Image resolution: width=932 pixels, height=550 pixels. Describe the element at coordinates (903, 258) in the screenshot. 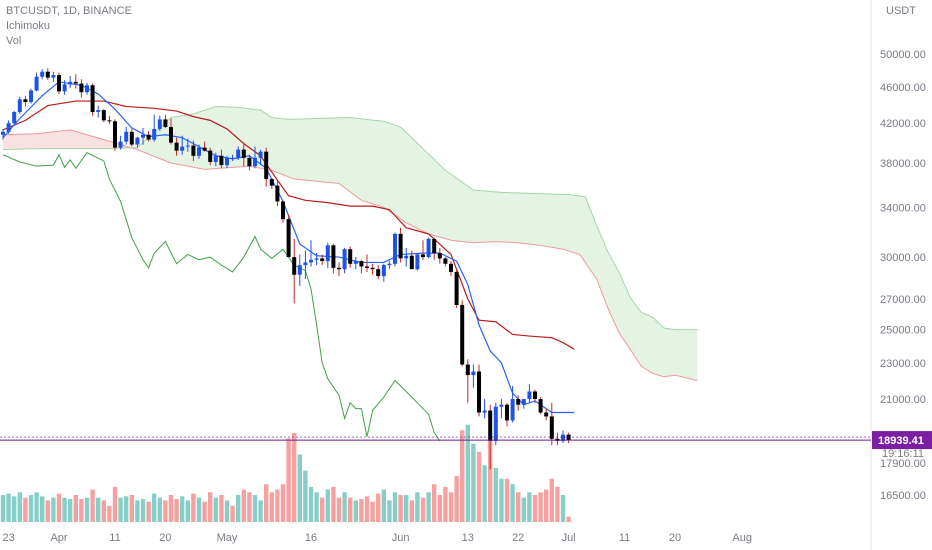

I see `price-tick-label: 30000.00` at that location.